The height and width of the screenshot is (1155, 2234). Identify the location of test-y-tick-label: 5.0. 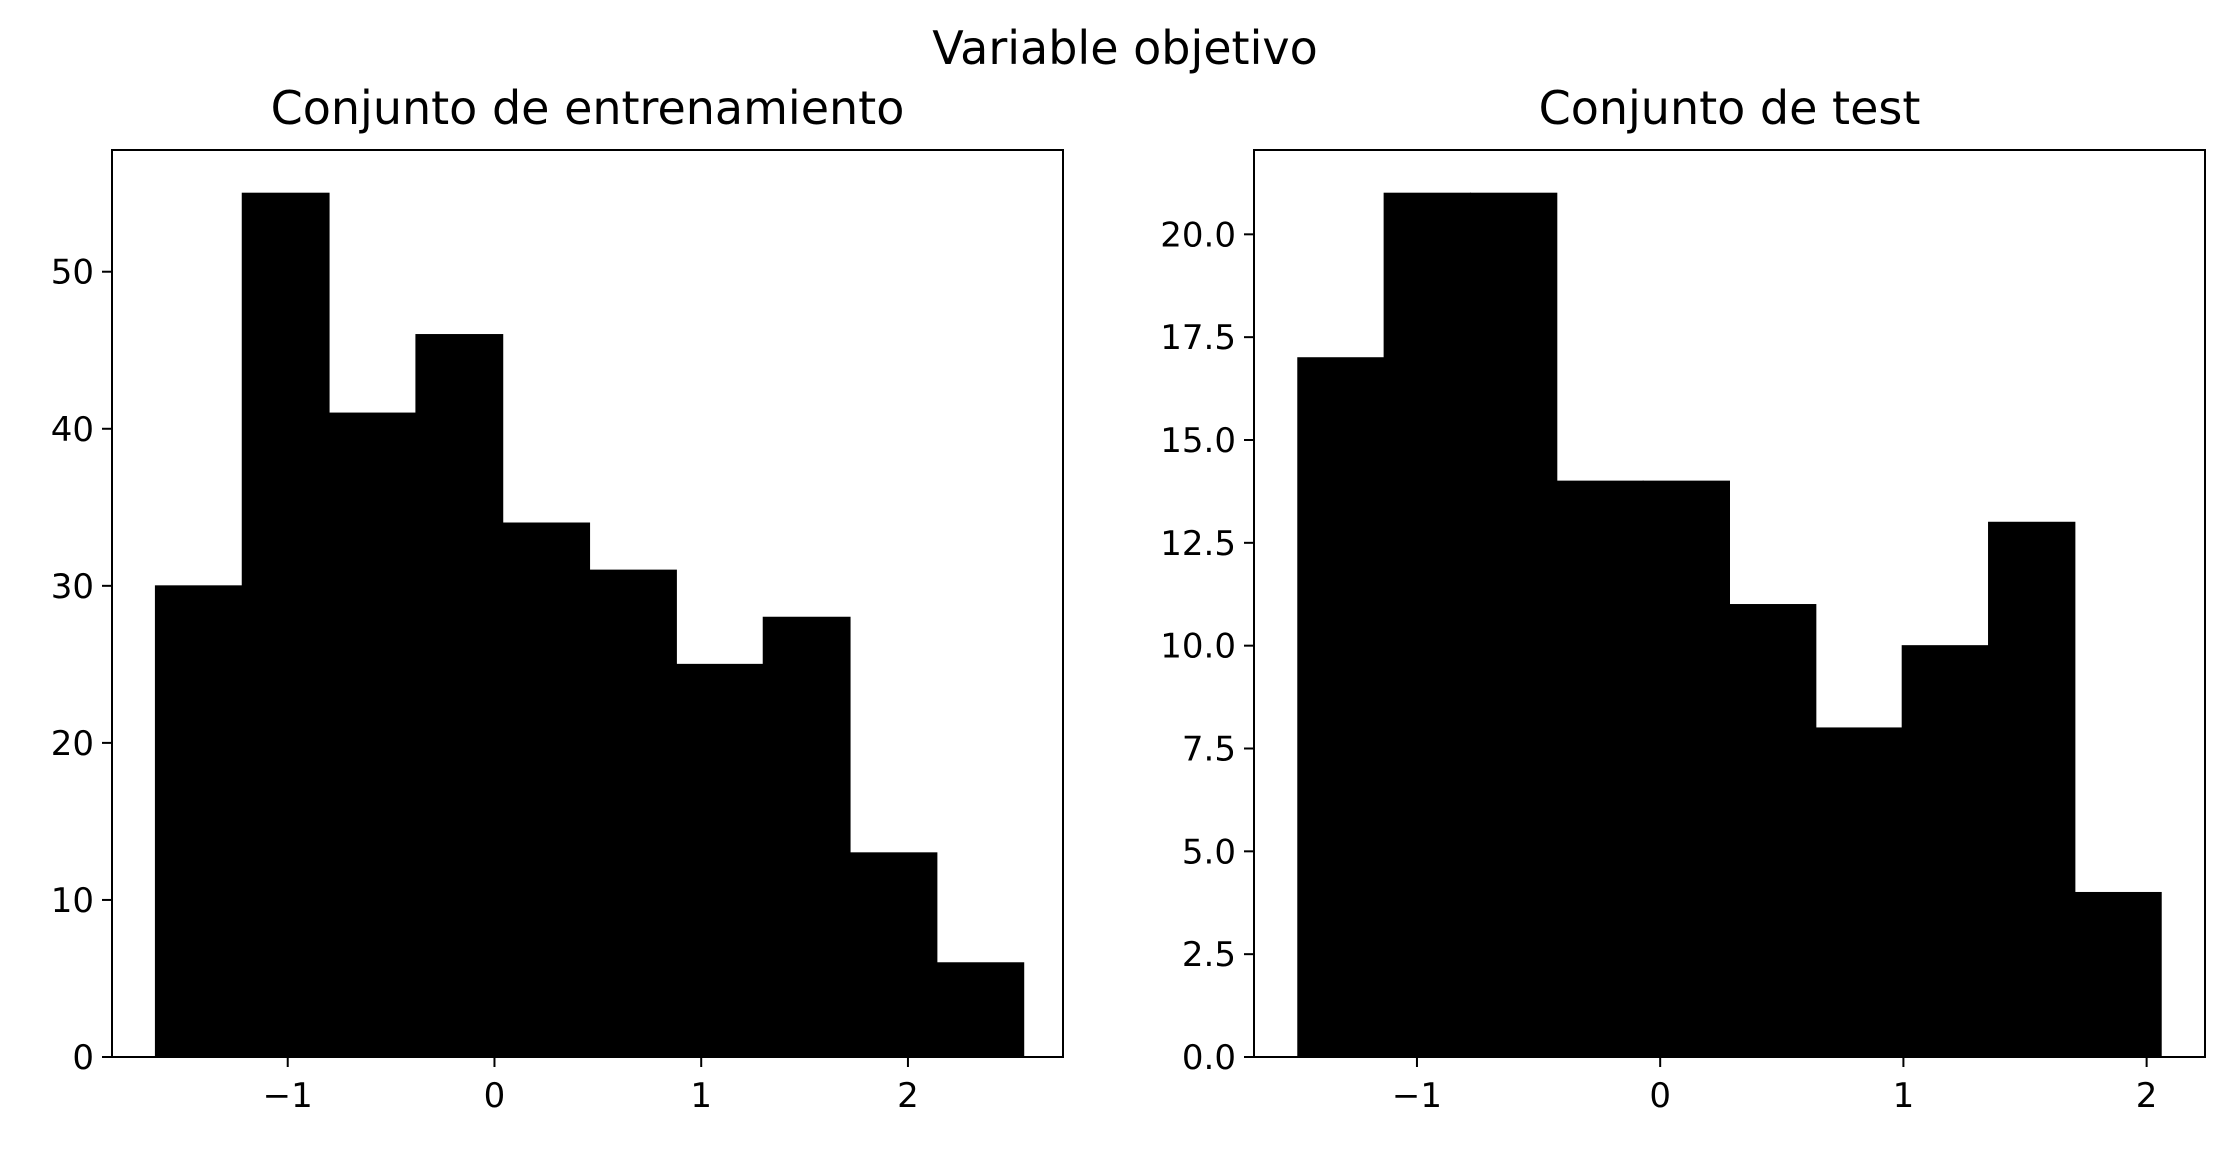
(1209, 852).